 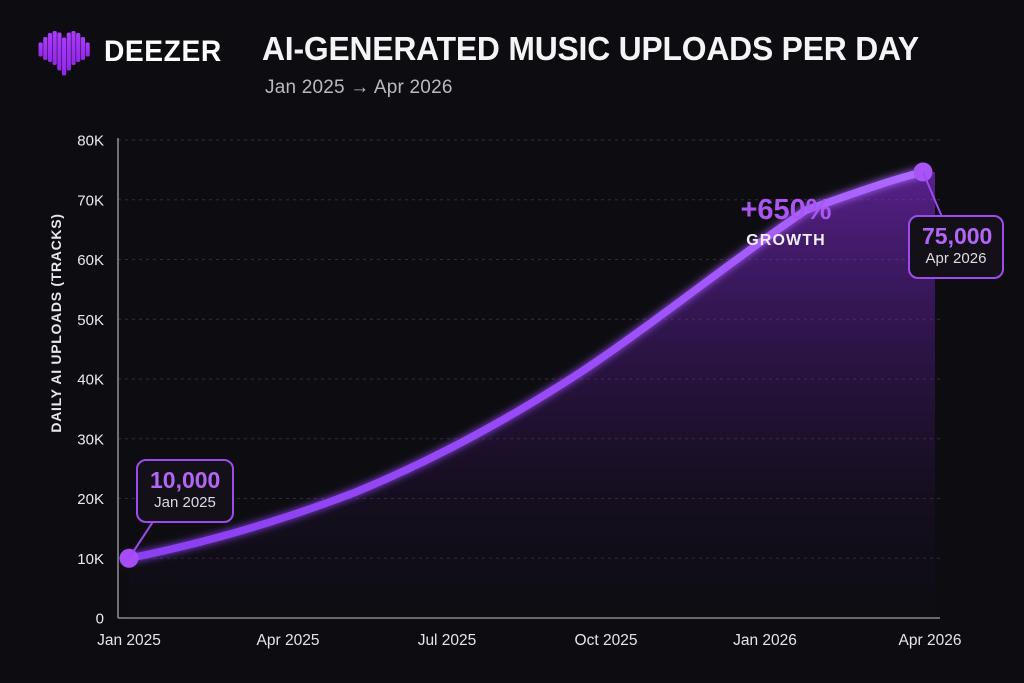 I want to click on x-tick-jan-2025: Jan 2025, so click(x=129, y=640).